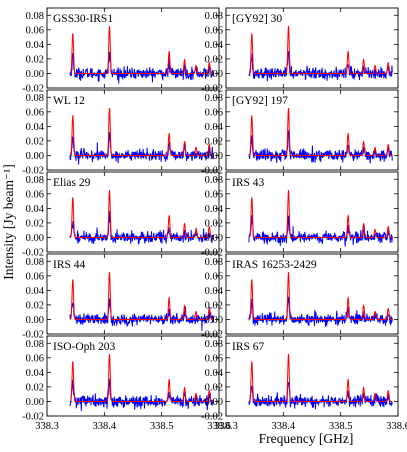 Image resolution: width=407 pixels, height=452 pixels. I want to click on y-axis-label: Intensity [Jy beam⁻¹], so click(8, 221).